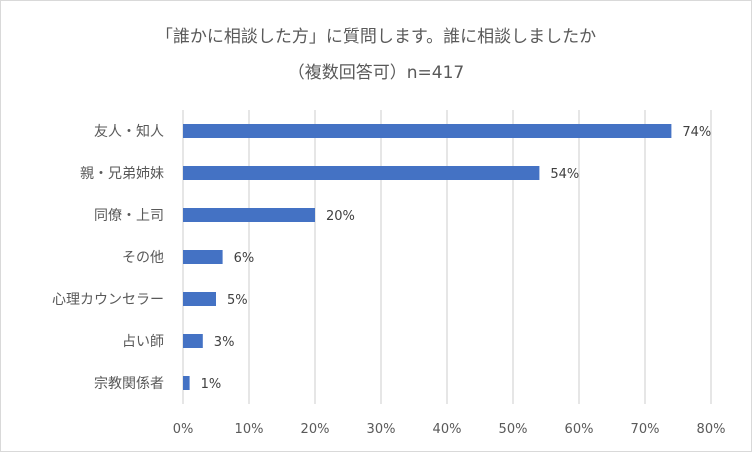 The width and height of the screenshot is (752, 452). Describe the element at coordinates (564, 174) in the screenshot. I see `data-label: 54%` at that location.